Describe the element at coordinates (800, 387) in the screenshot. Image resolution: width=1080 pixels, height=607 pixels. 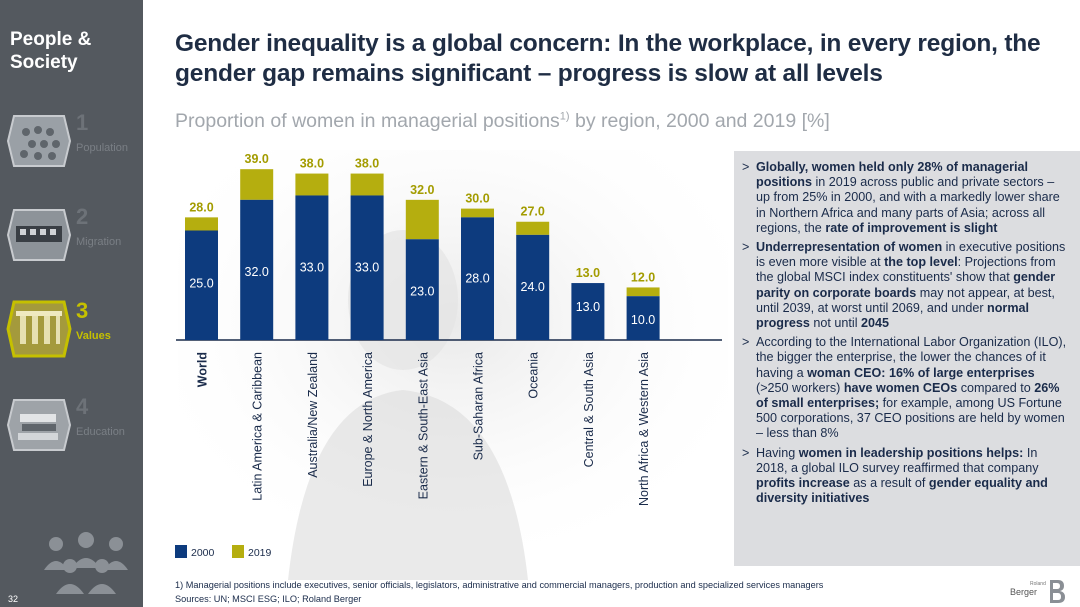
I see `bullet-text: (>250 workers)` at that location.